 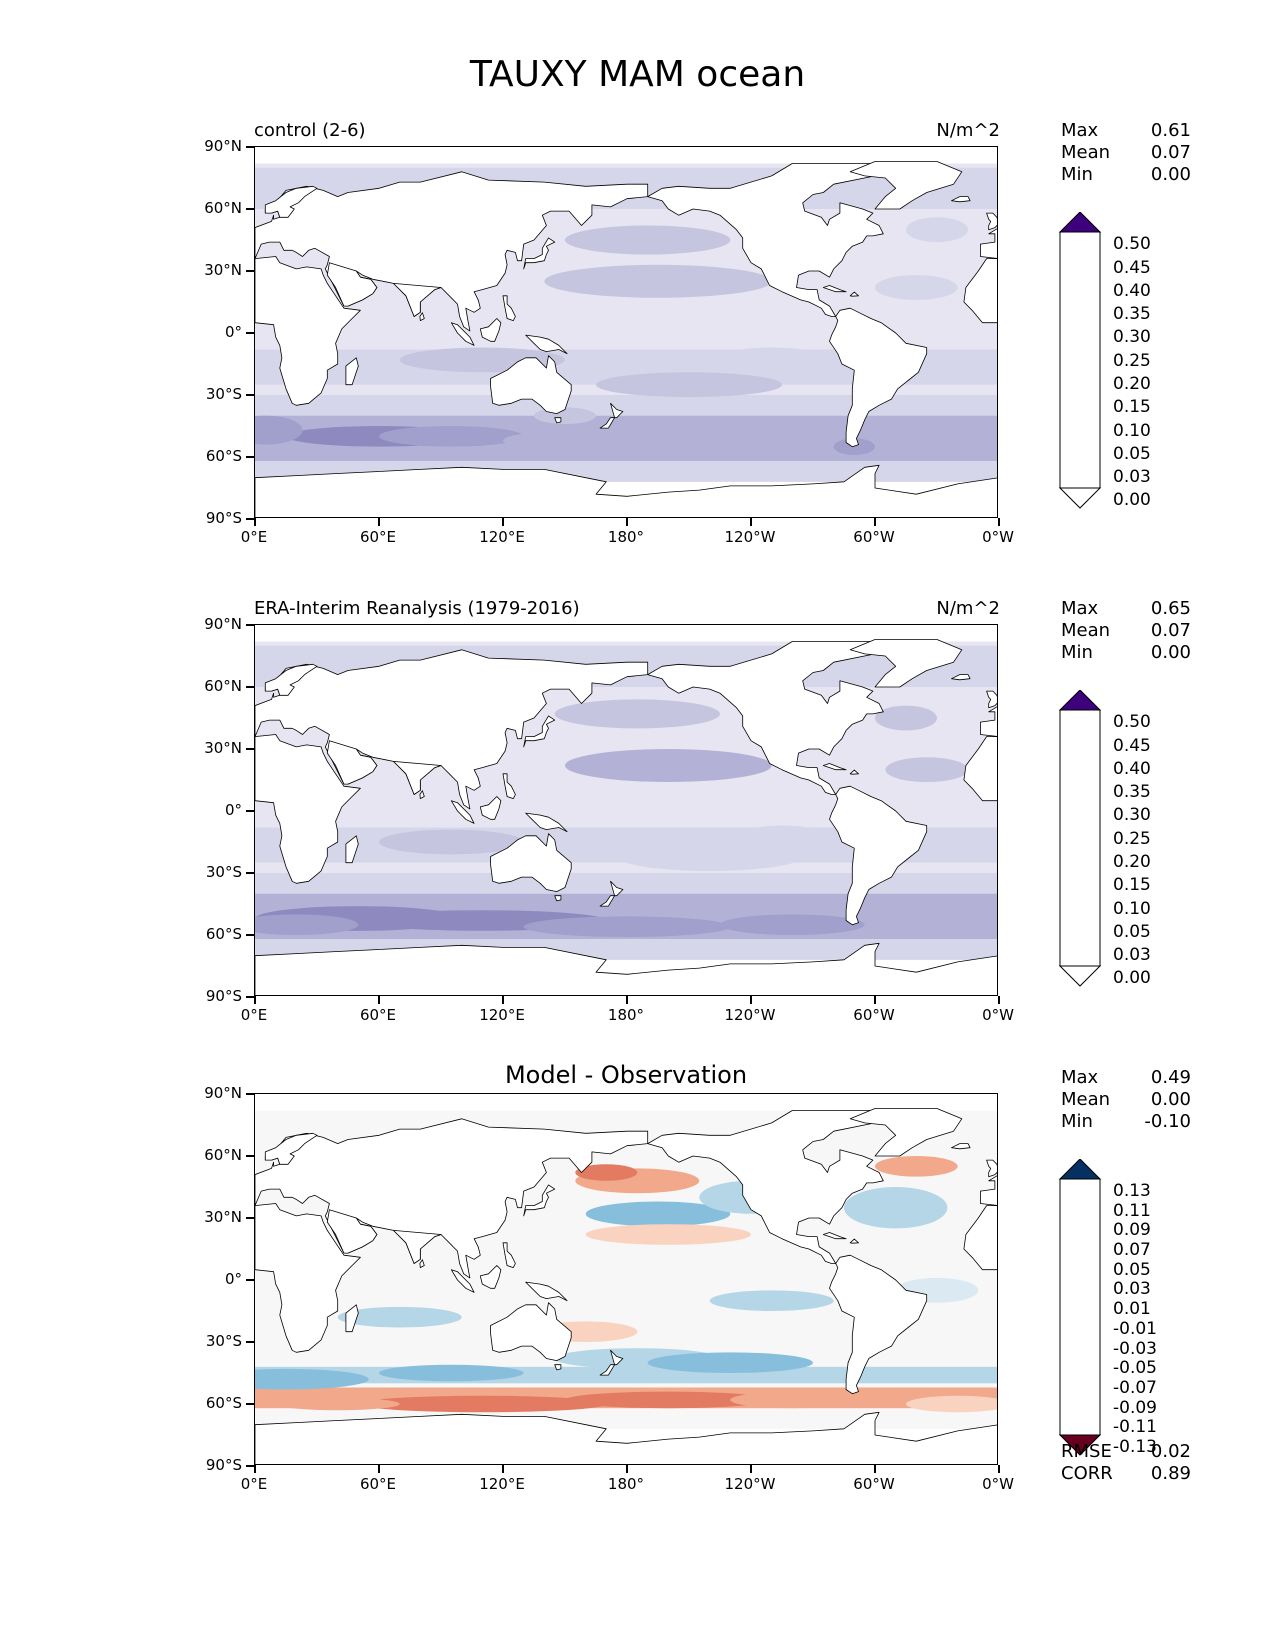 What do you see at coordinates (490, 1277) in the screenshot?
I see `land-borneo` at bounding box center [490, 1277].